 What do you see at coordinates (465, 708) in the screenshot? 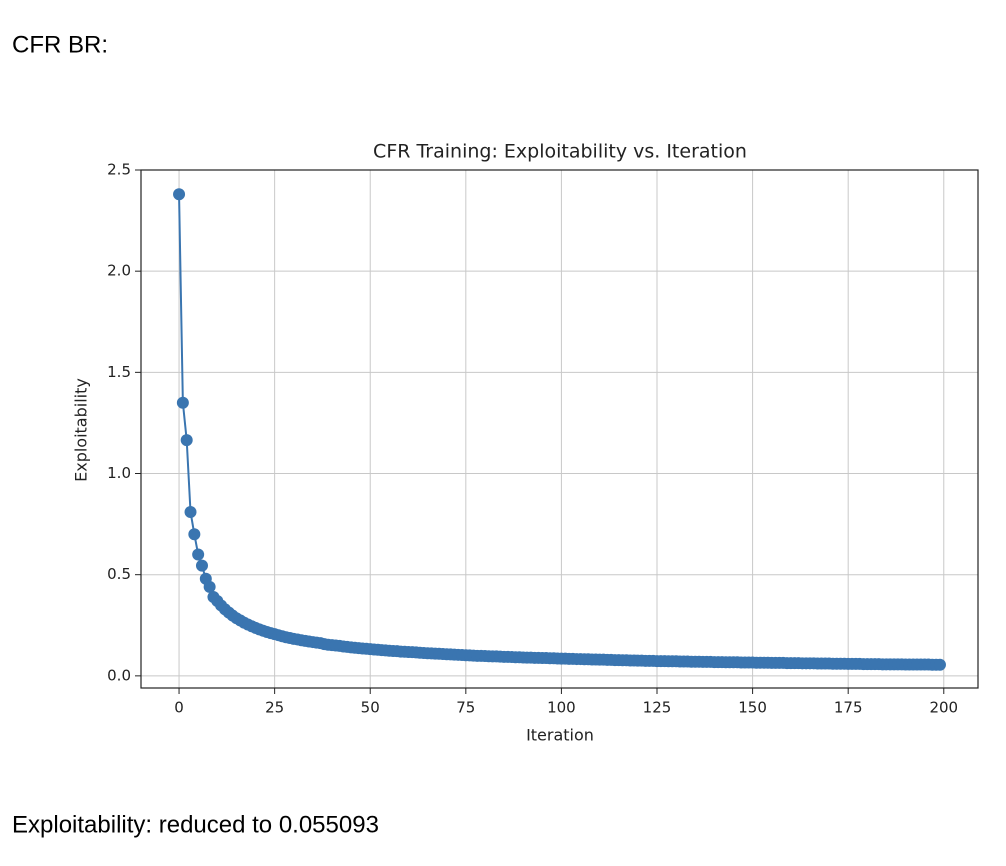
I see `x-tick-label: 75` at bounding box center [465, 708].